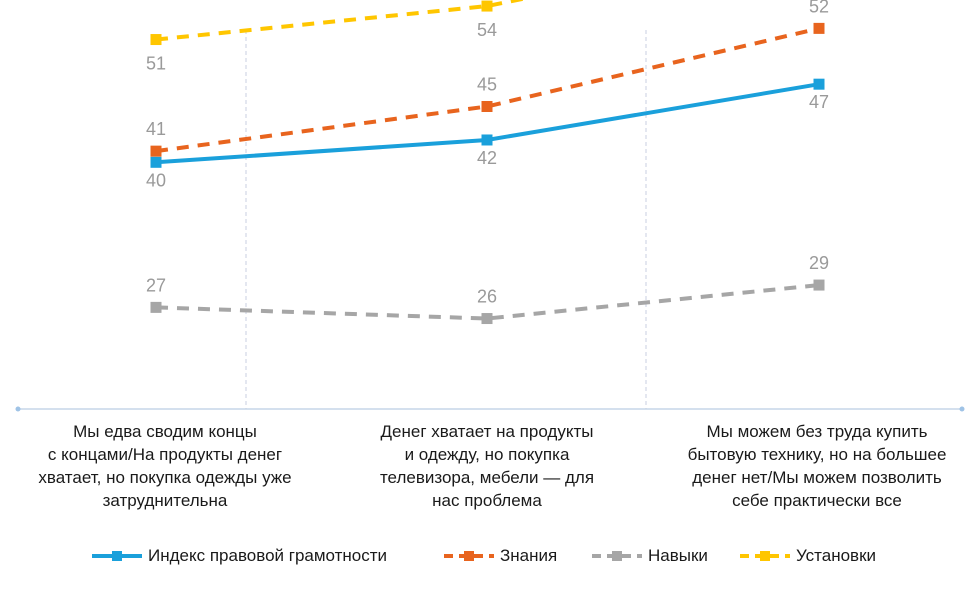 The width and height of the screenshot is (979, 603). What do you see at coordinates (156, 129) in the screenshot?
I see `data-label: 41` at bounding box center [156, 129].